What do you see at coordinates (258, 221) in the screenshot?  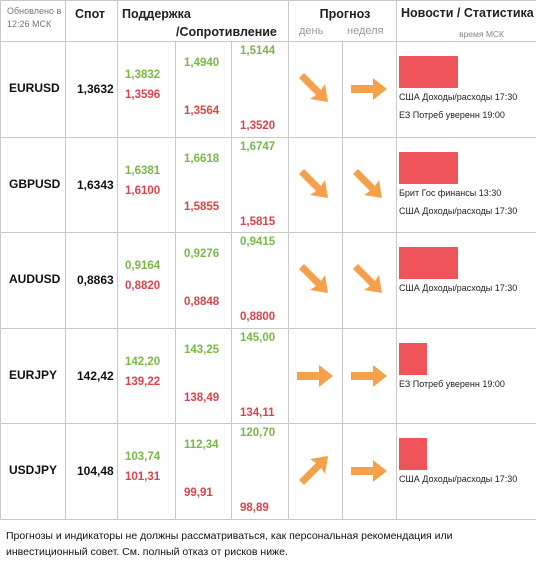 I see `resistance-level-3: 1,5815` at bounding box center [258, 221].